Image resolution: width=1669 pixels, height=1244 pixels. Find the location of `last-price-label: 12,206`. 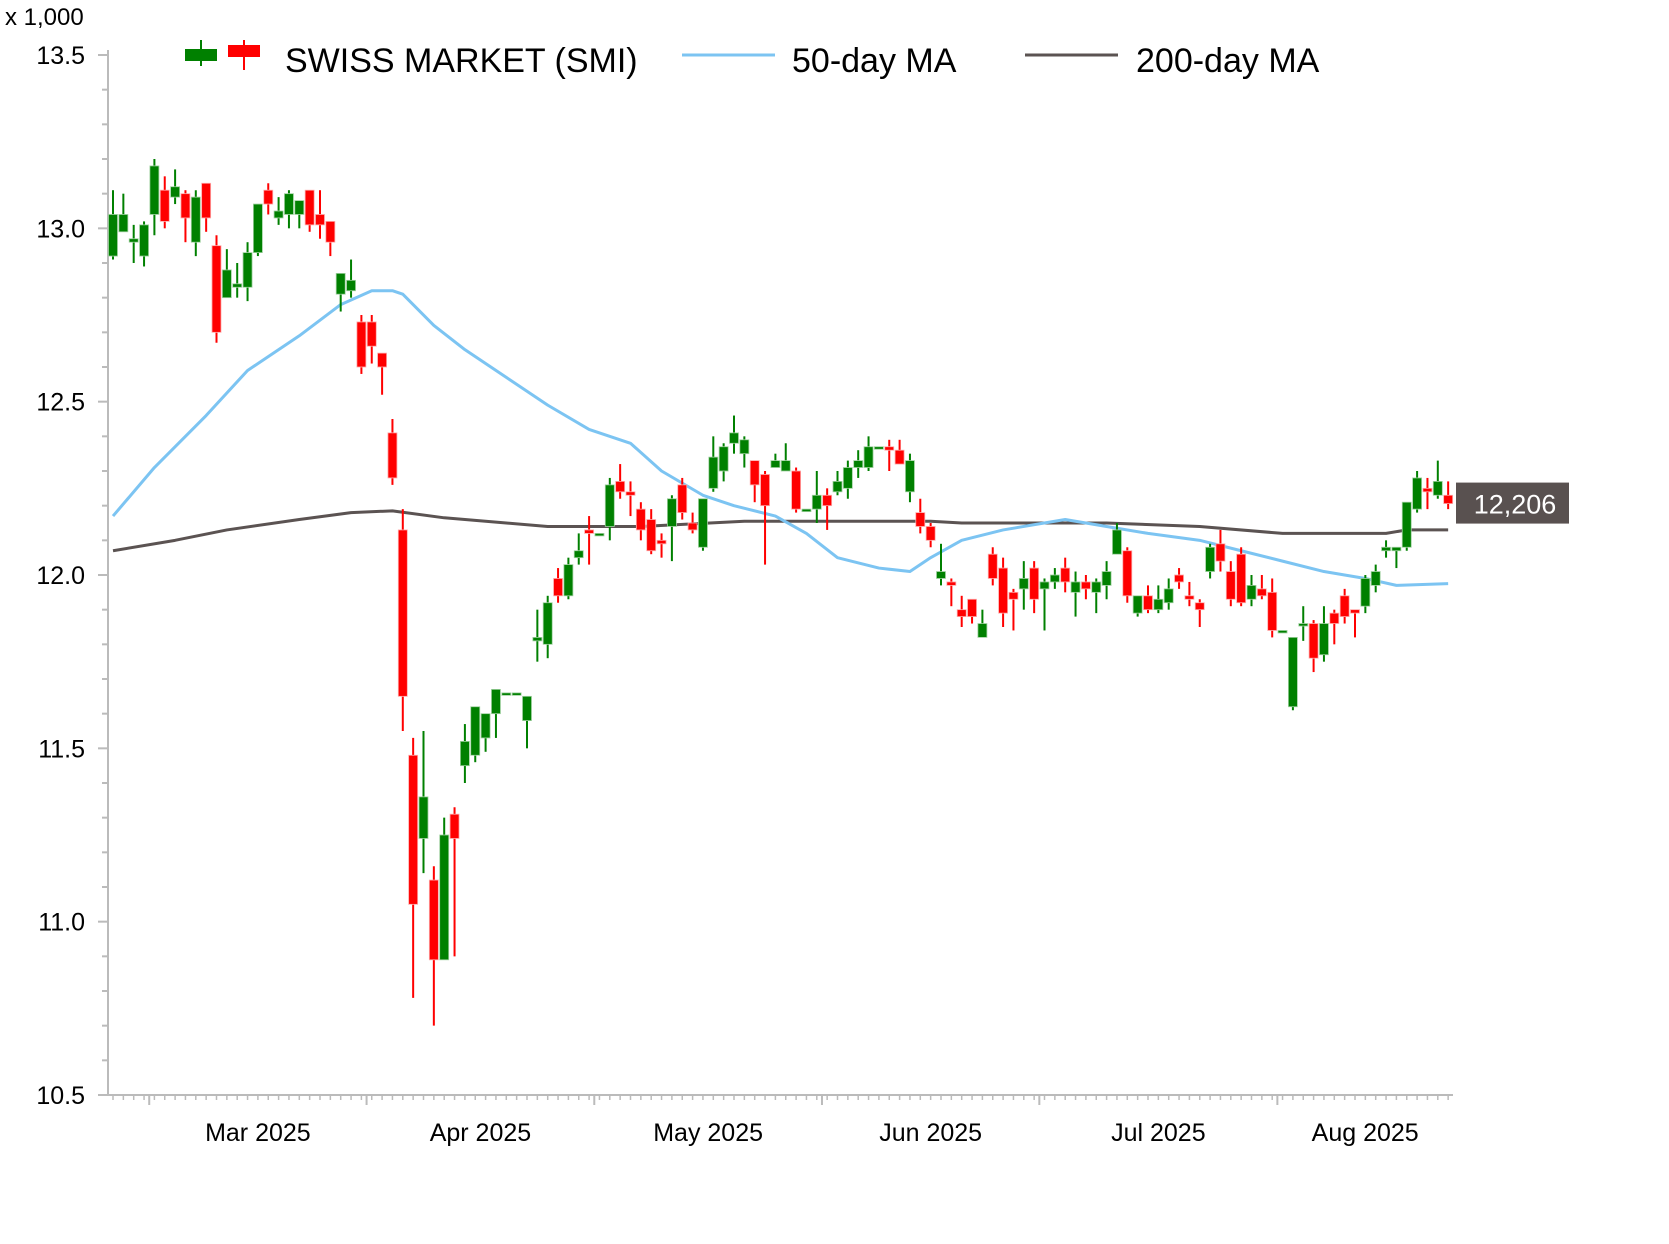

last-price-label: 12,206 is located at coordinates (1512, 503).